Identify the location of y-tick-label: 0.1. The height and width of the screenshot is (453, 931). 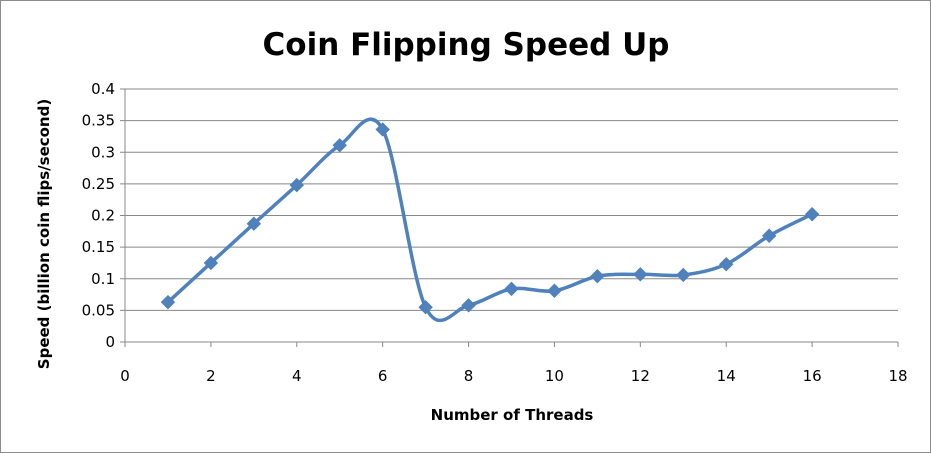
(103, 279).